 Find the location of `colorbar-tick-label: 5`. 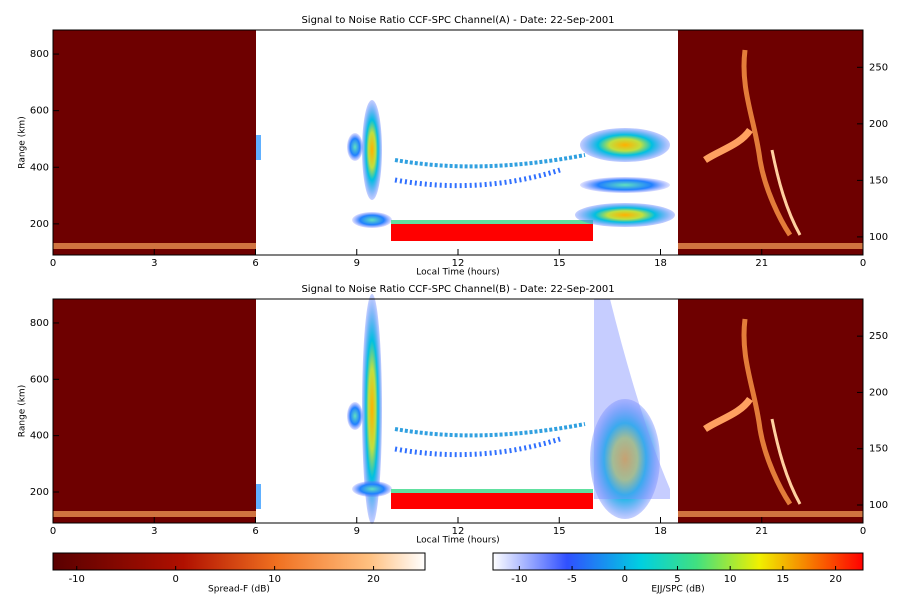

colorbar-tick-label: 5 is located at coordinates (677, 579).